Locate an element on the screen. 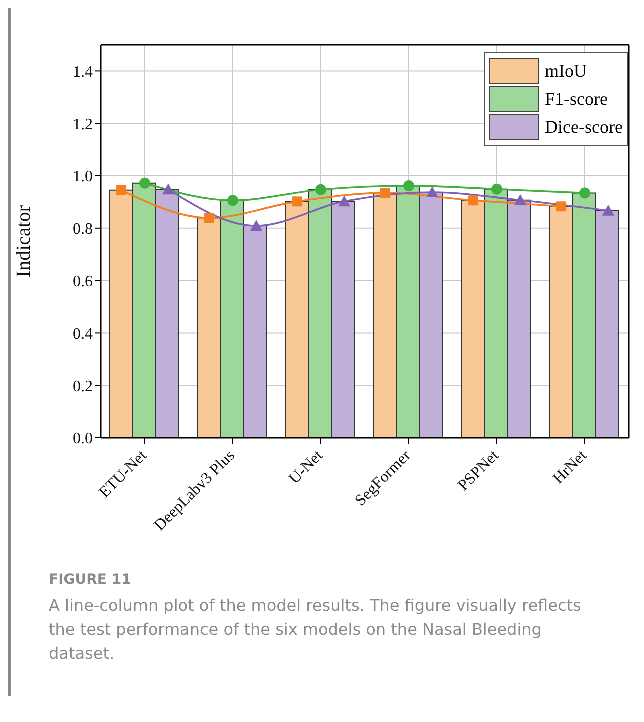 This screenshot has width=644, height=722. y-tick-label: 1.0 is located at coordinates (83, 177).